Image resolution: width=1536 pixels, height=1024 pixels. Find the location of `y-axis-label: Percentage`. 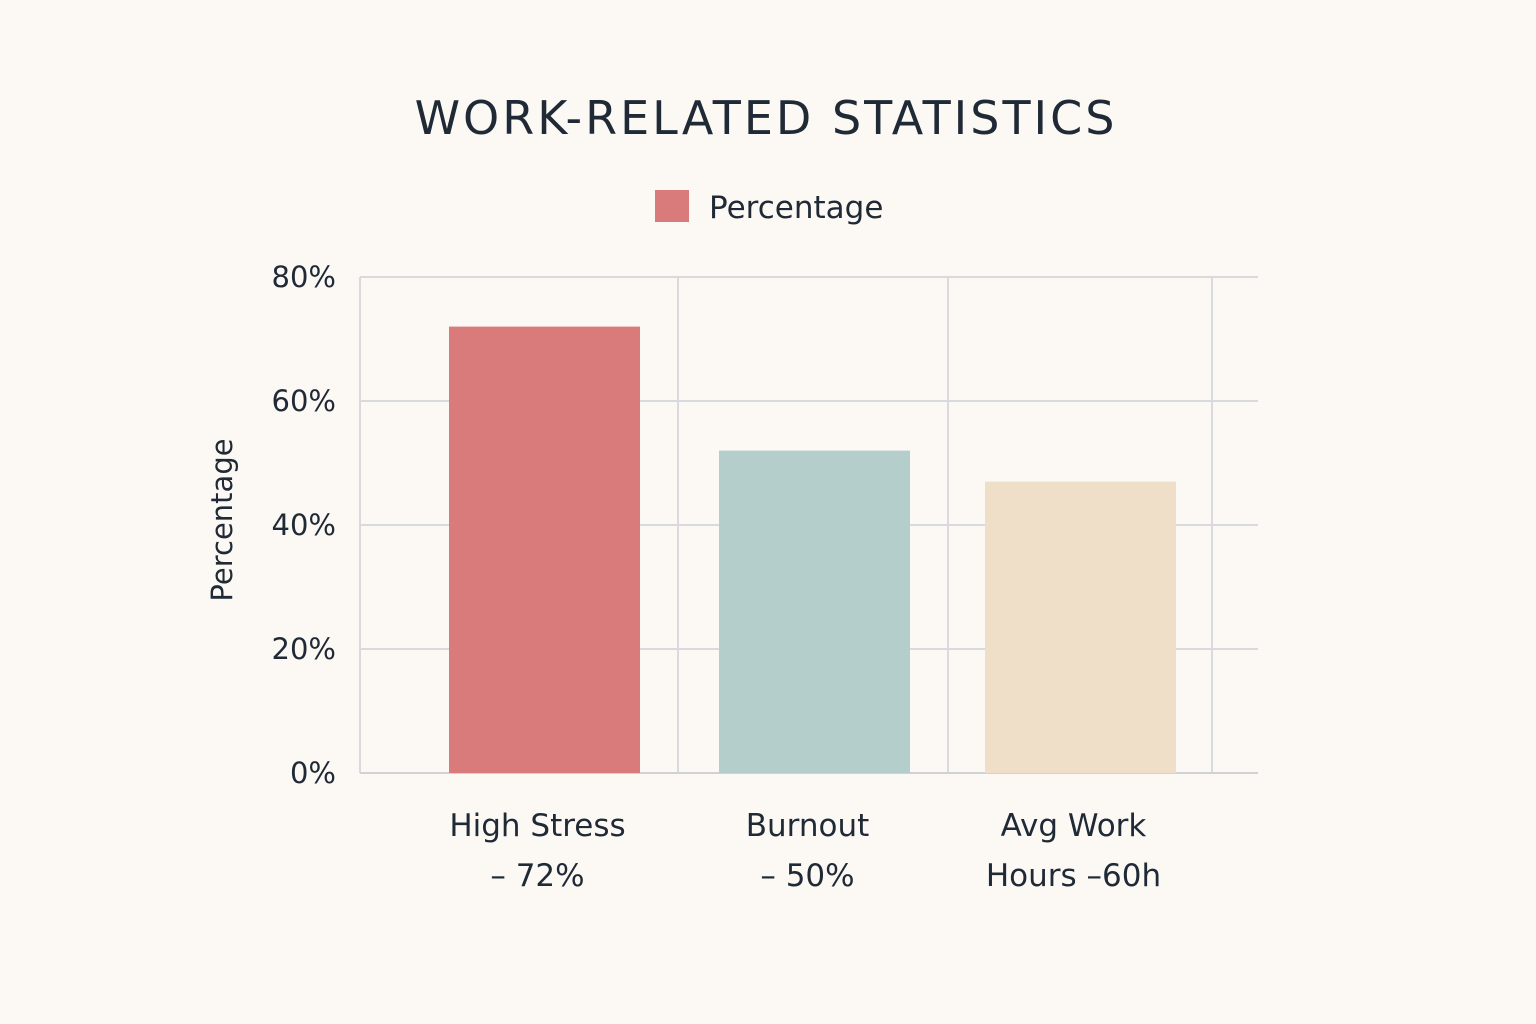

y-axis-label: Percentage is located at coordinates (222, 519).